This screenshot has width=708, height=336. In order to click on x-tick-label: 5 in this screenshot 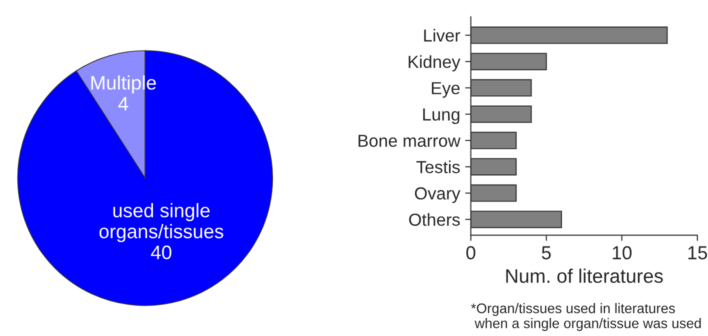, I will do `click(546, 253)`.